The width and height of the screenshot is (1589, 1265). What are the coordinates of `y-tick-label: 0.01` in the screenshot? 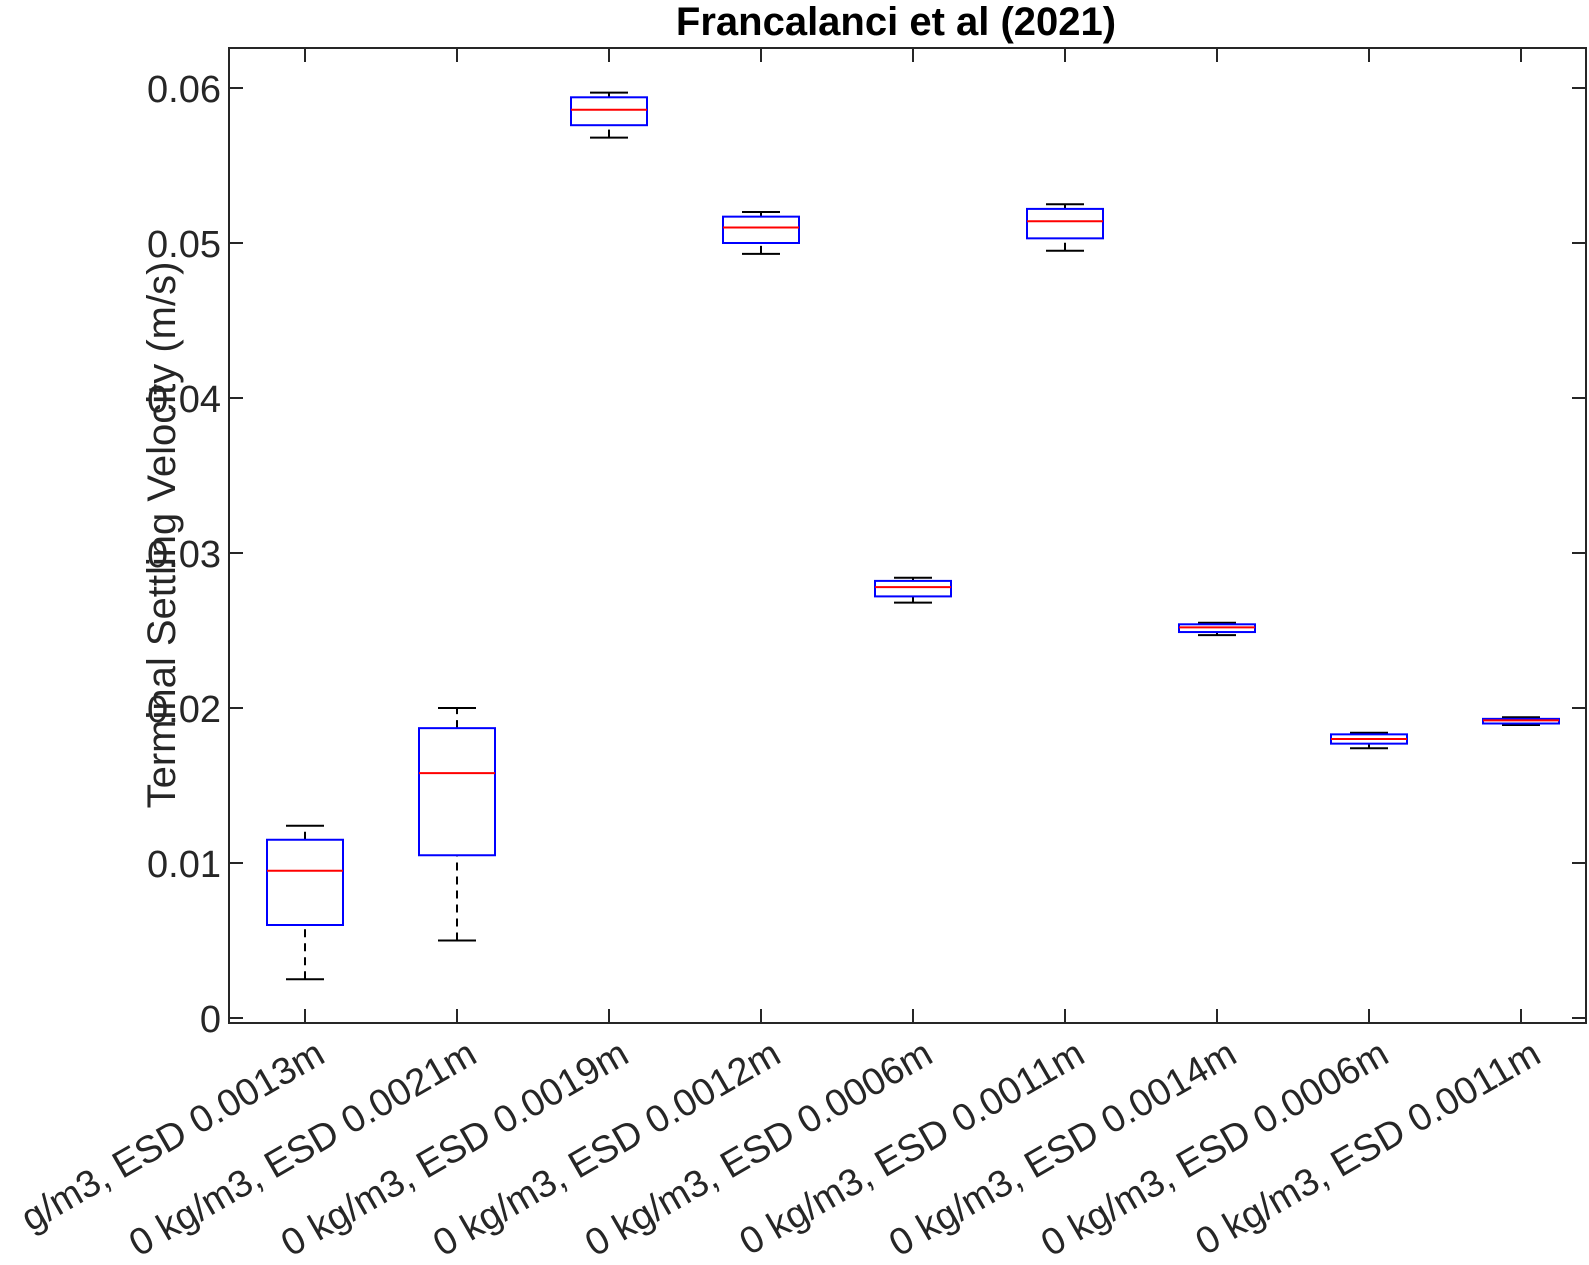 It's located at (184, 865).